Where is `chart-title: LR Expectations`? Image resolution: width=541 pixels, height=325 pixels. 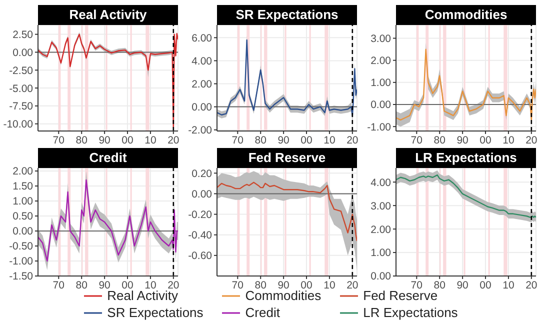 chart-title: LR Expectations is located at coordinates (466, 158).